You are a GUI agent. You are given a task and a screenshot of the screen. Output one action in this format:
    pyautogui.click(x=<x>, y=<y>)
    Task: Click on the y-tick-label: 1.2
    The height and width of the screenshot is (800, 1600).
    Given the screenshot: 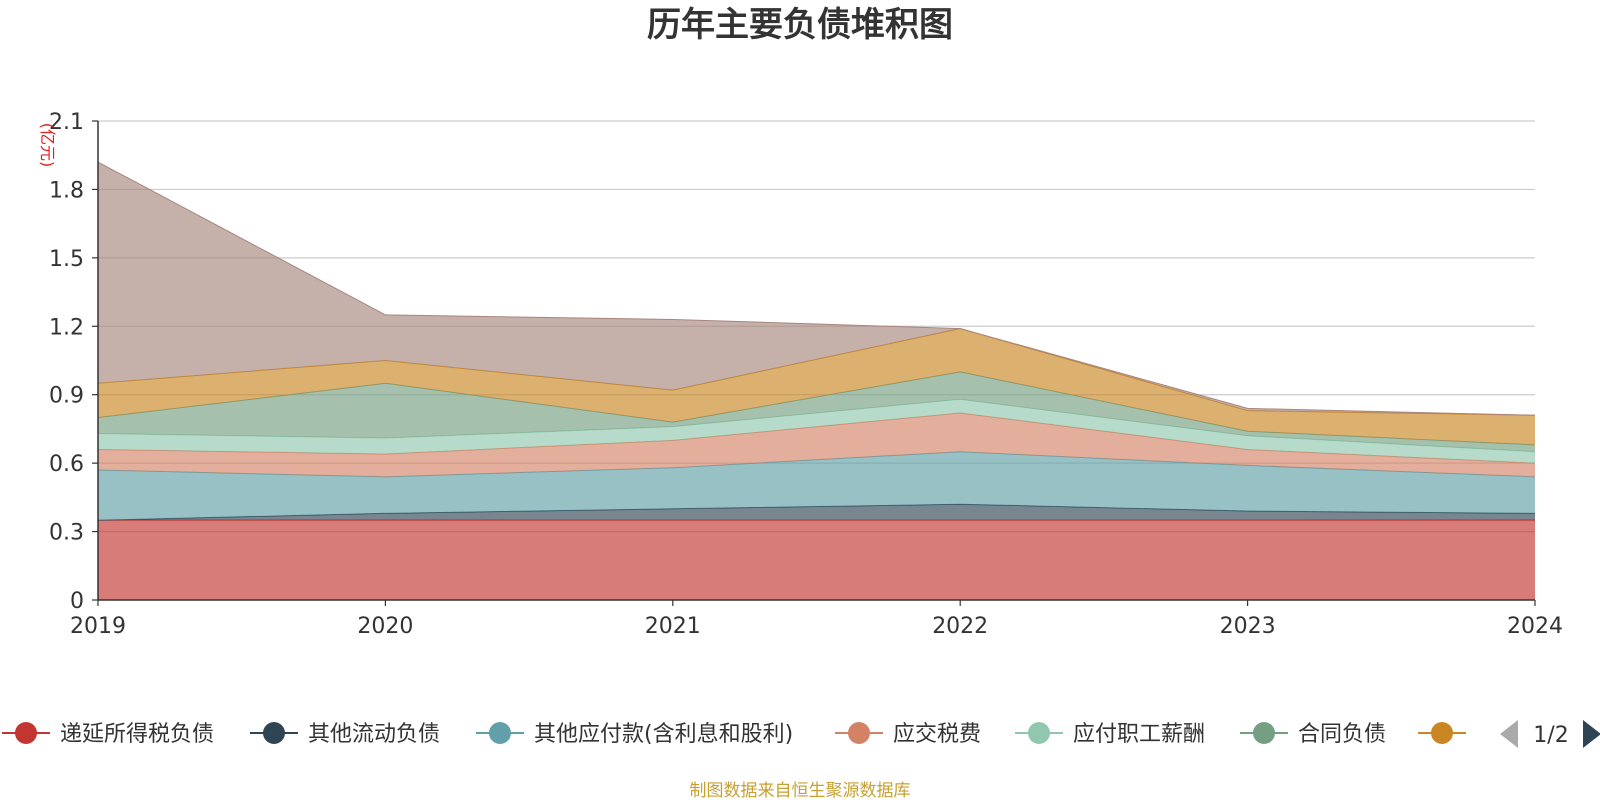 What is the action you would take?
    pyautogui.click(x=66, y=327)
    